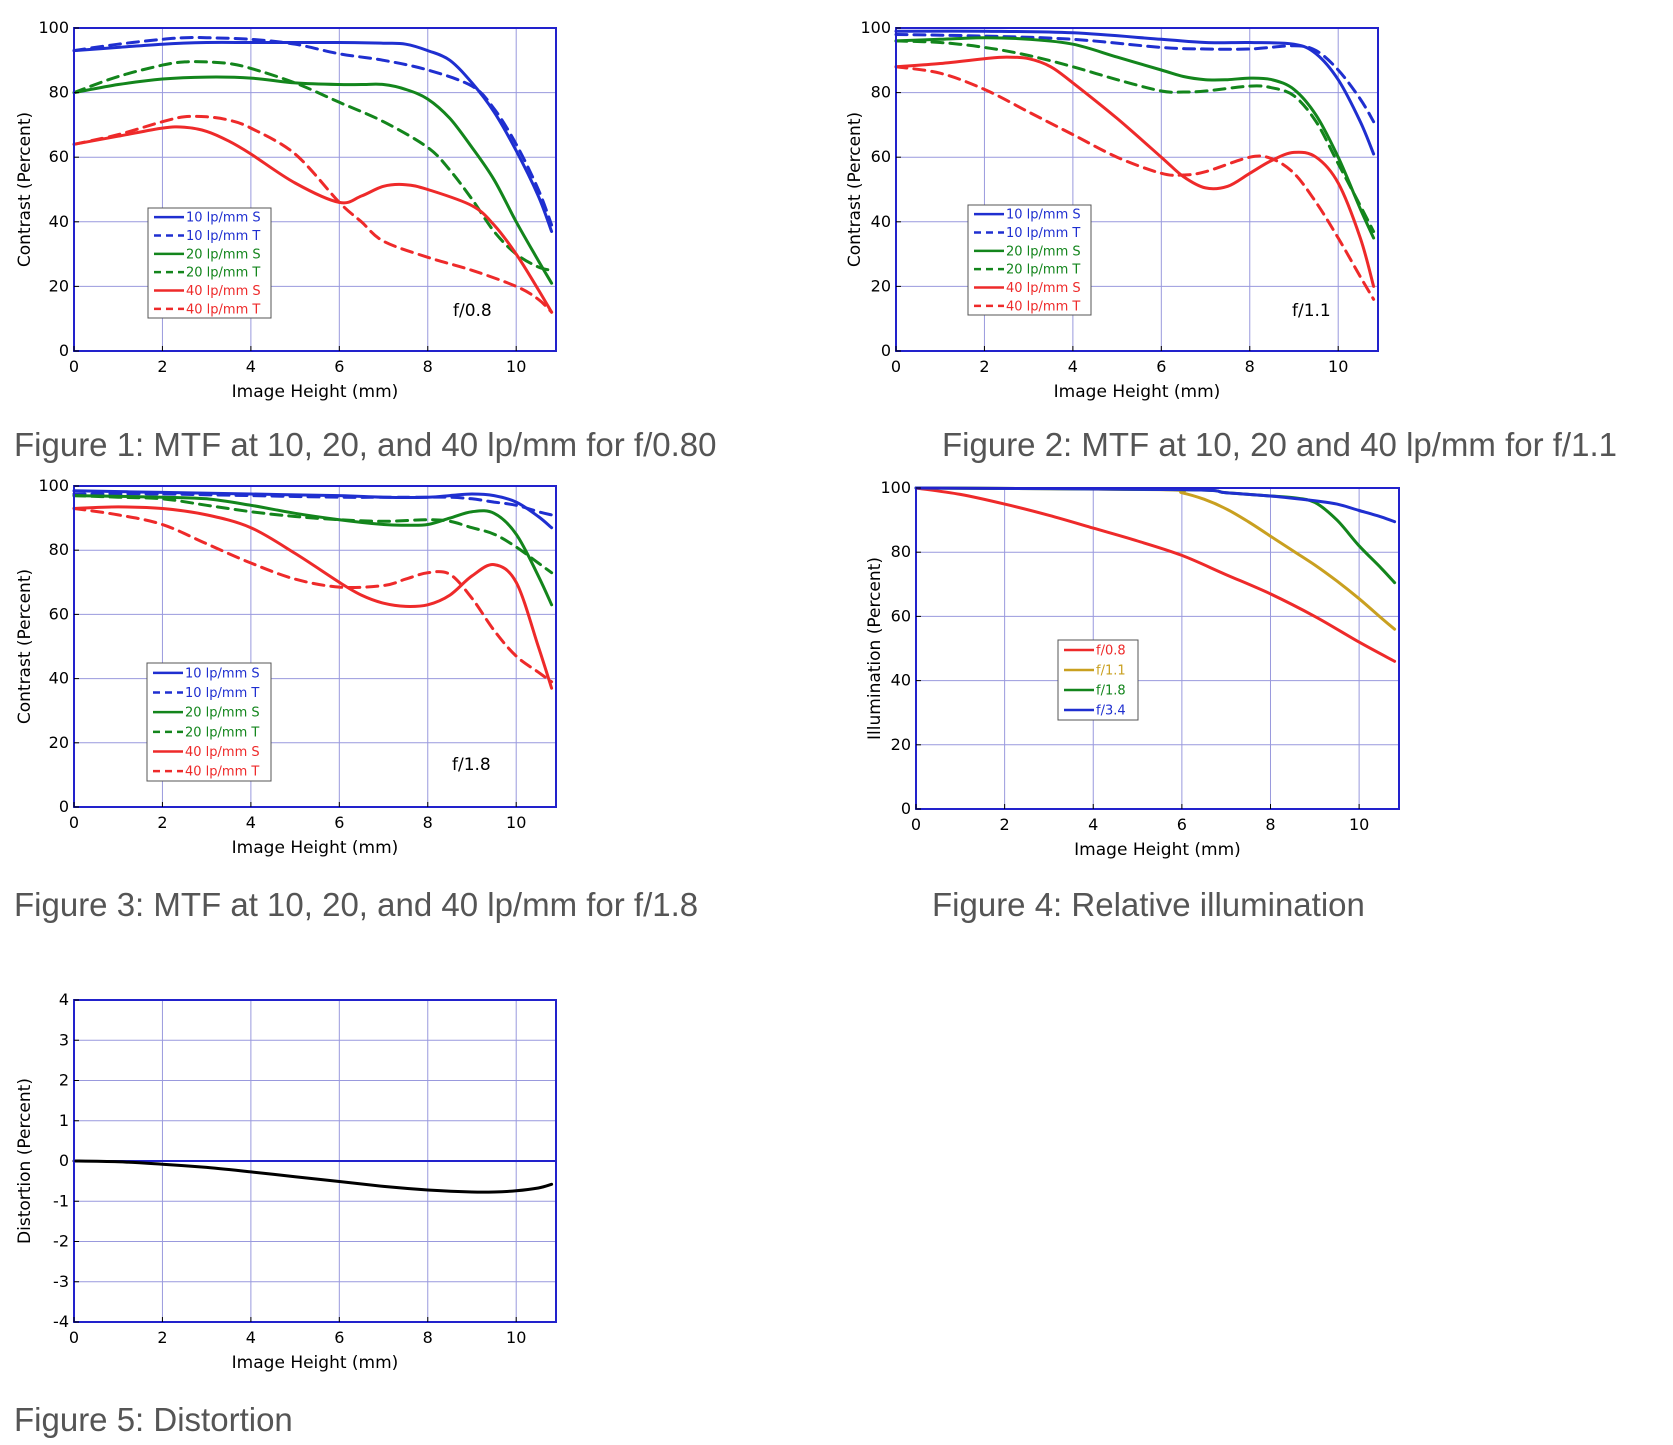 The width and height of the screenshot is (1673, 1445). I want to click on legend-label: 10 lp/mm S, so click(223, 218).